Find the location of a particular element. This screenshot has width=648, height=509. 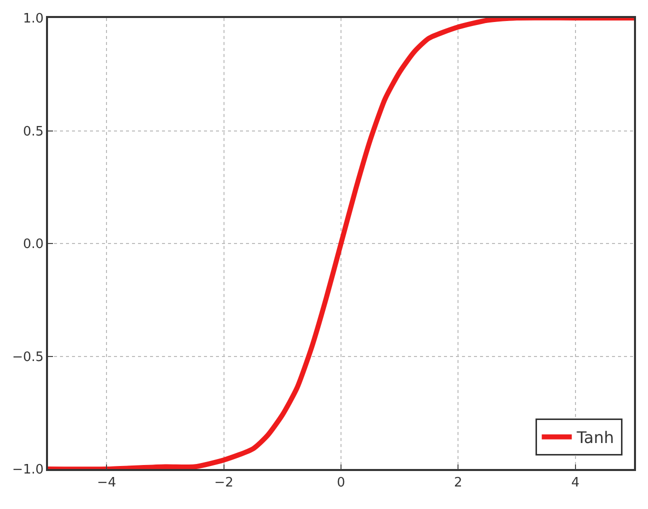

y-tick-label: 1.0 is located at coordinates (33, 19).